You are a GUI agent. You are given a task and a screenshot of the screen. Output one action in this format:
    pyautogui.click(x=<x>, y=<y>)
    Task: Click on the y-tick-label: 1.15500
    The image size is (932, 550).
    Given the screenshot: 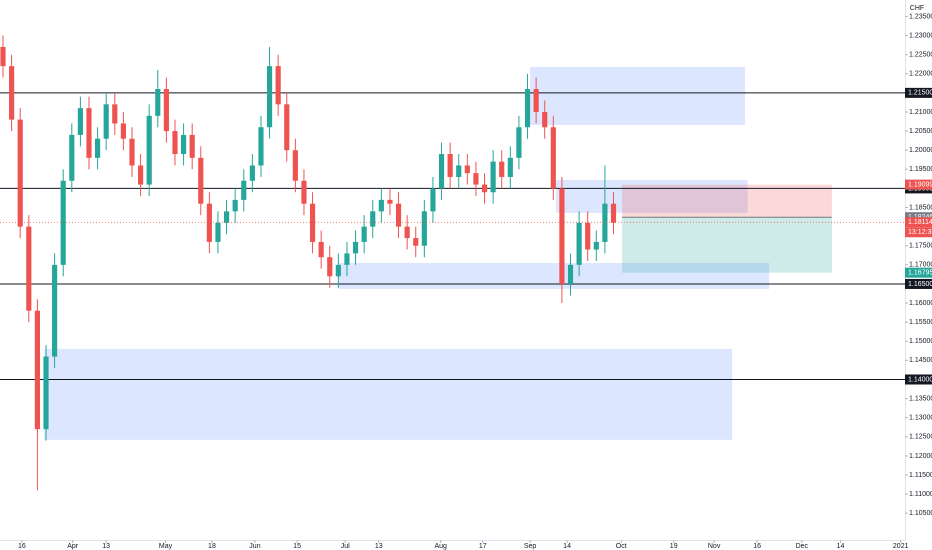 What is the action you would take?
    pyautogui.click(x=920, y=322)
    